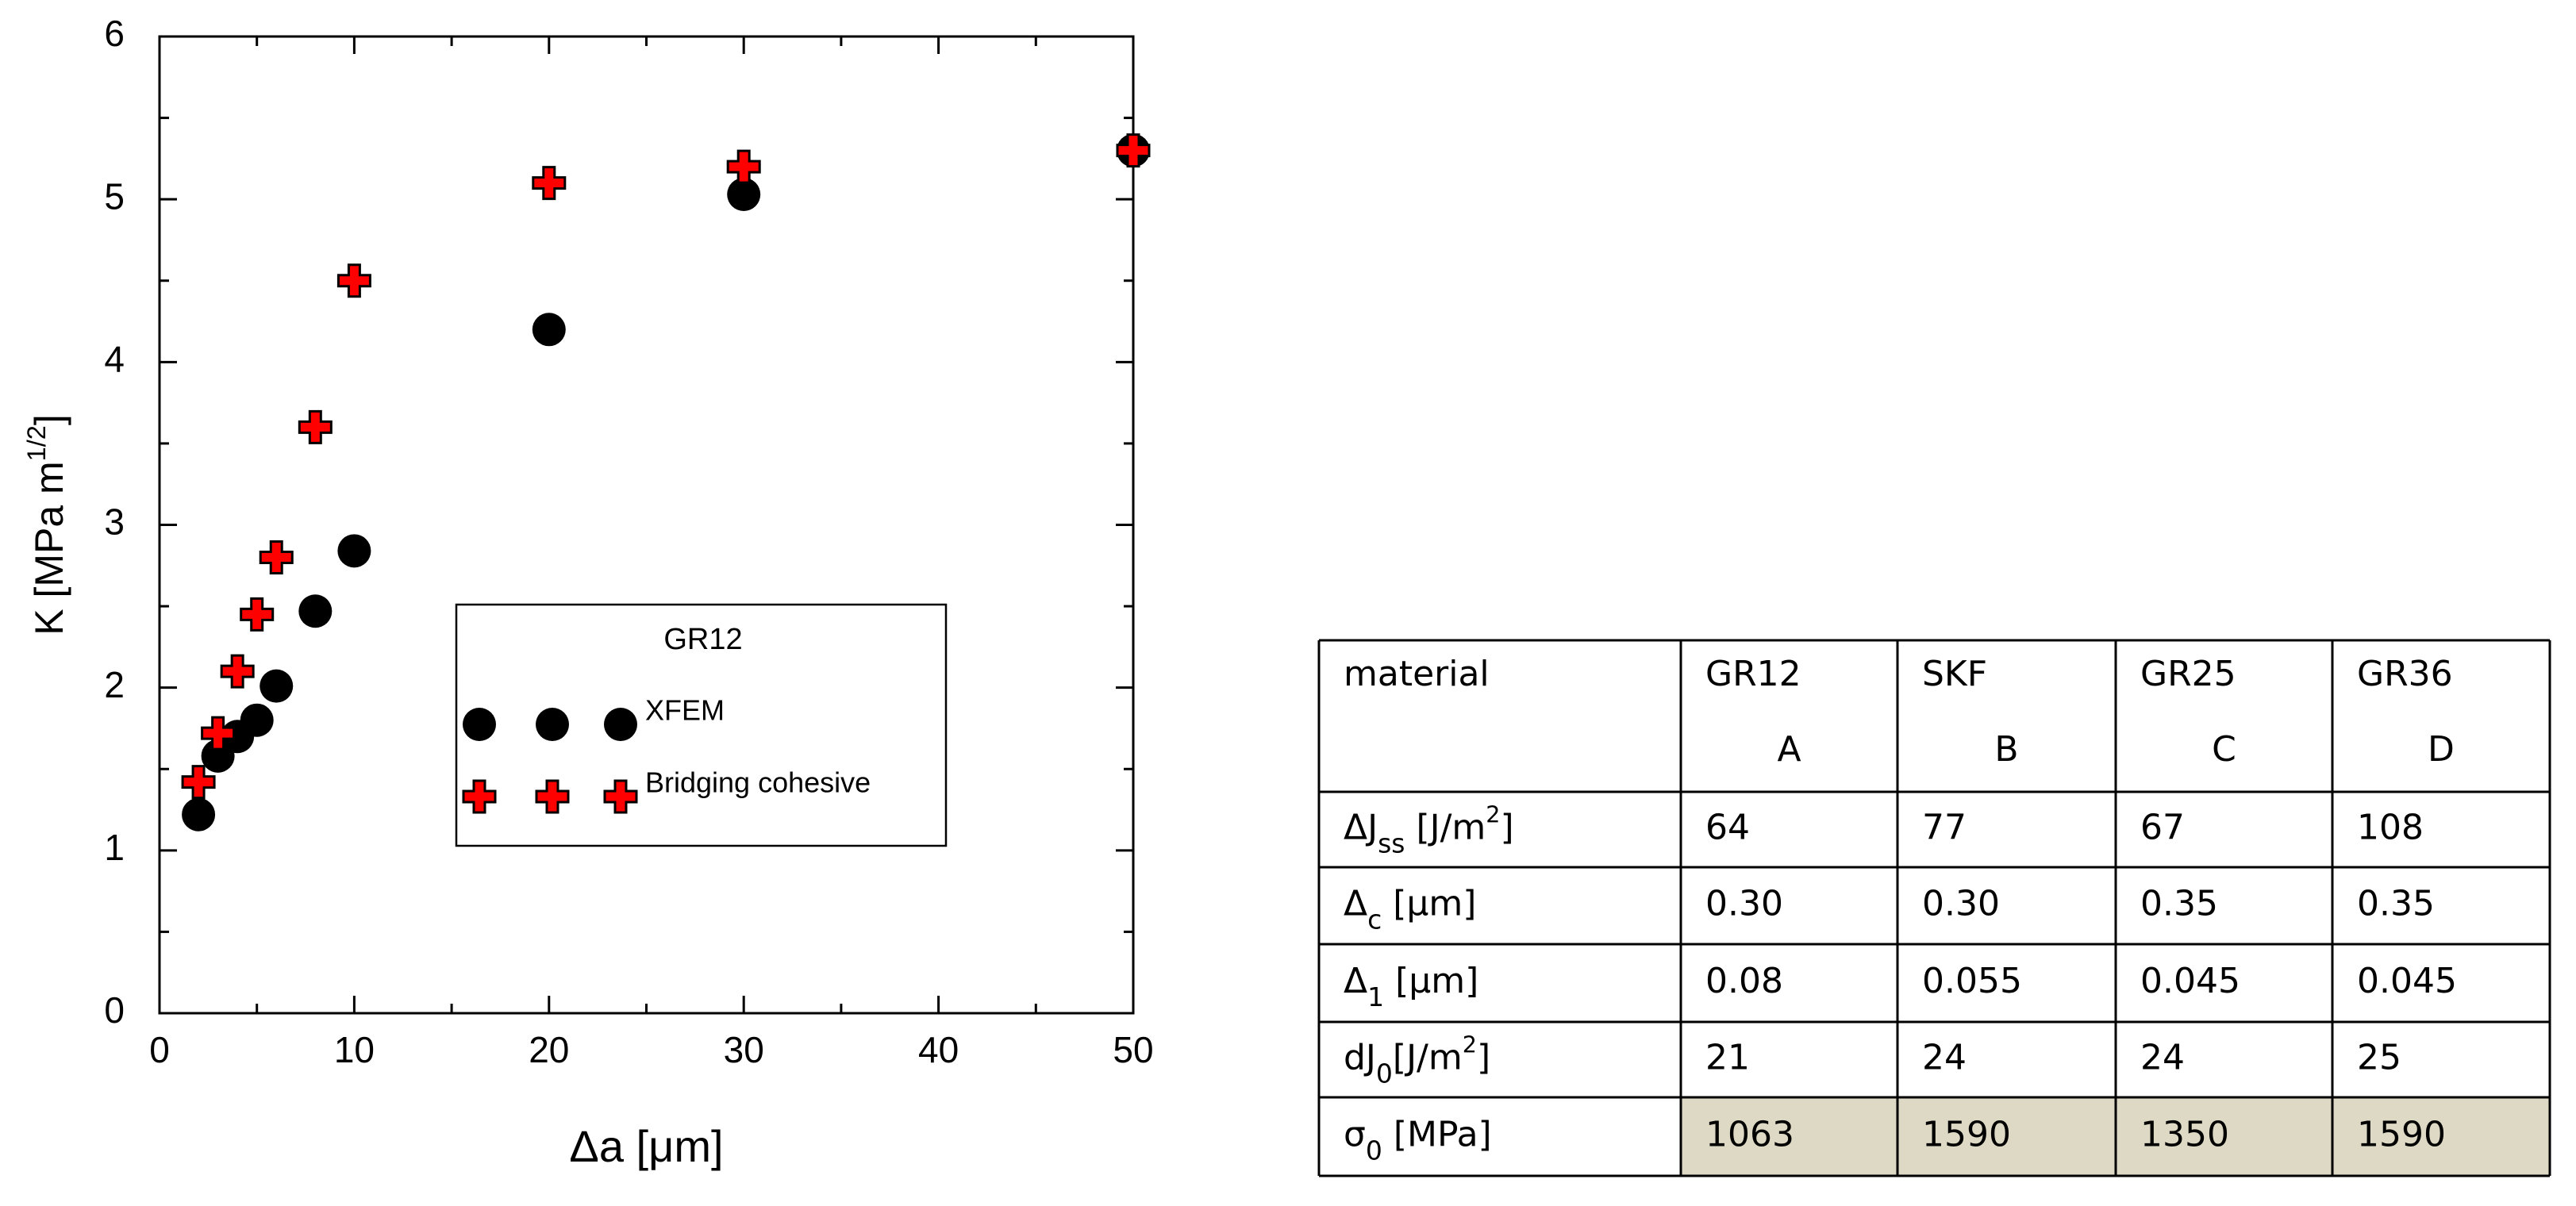 Image resolution: width=2576 pixels, height=1206 pixels. Describe the element at coordinates (758, 782) in the screenshot. I see `legend-label: Bridging cohesive` at that location.